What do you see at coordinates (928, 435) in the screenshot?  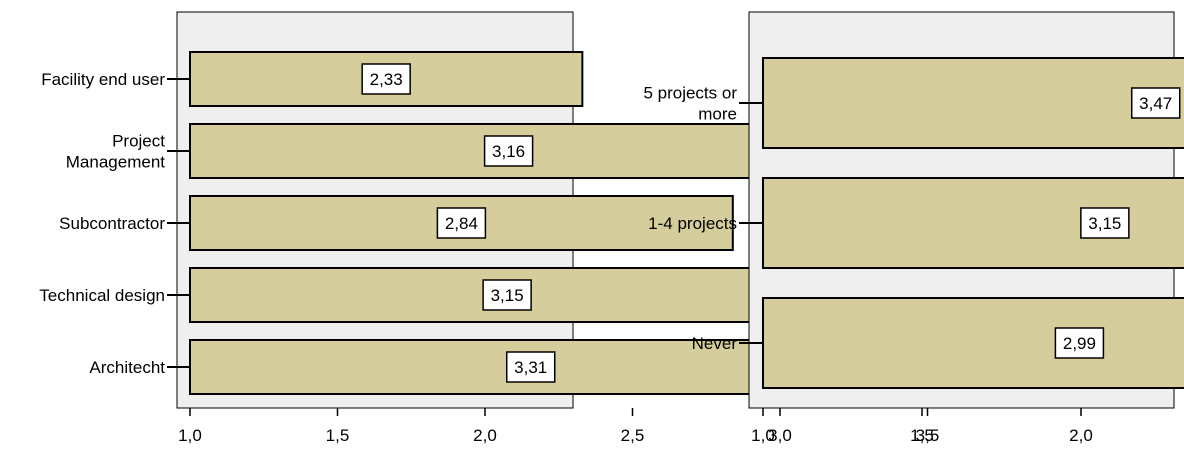 I see `x-tick-label: 3,5` at bounding box center [928, 435].